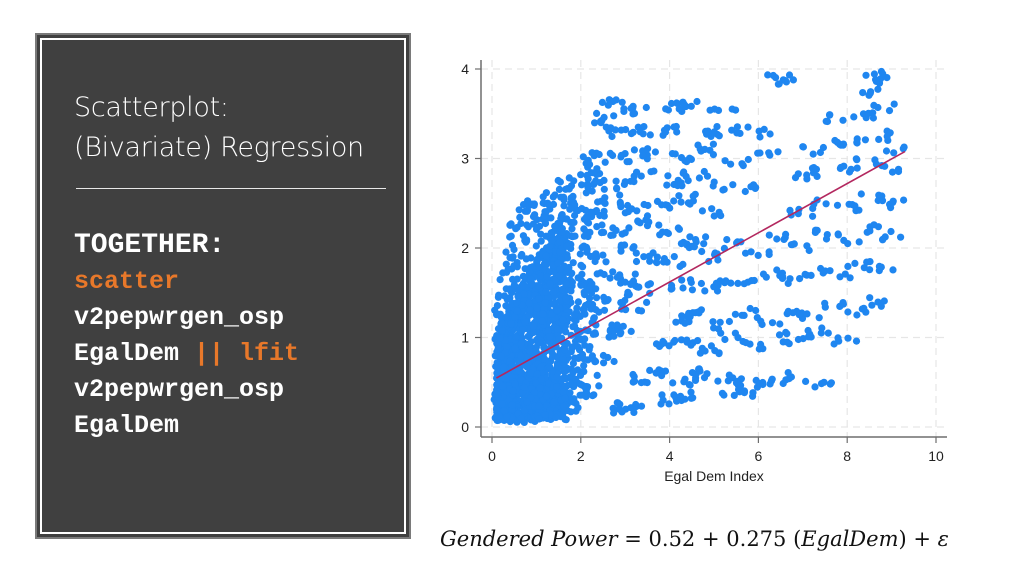  What do you see at coordinates (465, 338) in the screenshot?
I see `y-tick-label: 1` at bounding box center [465, 338].